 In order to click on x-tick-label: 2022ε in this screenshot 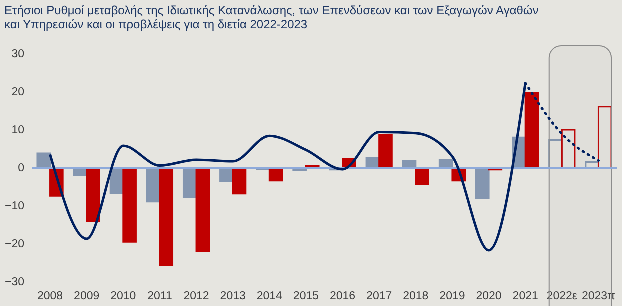, I will do `click(562, 296)`.